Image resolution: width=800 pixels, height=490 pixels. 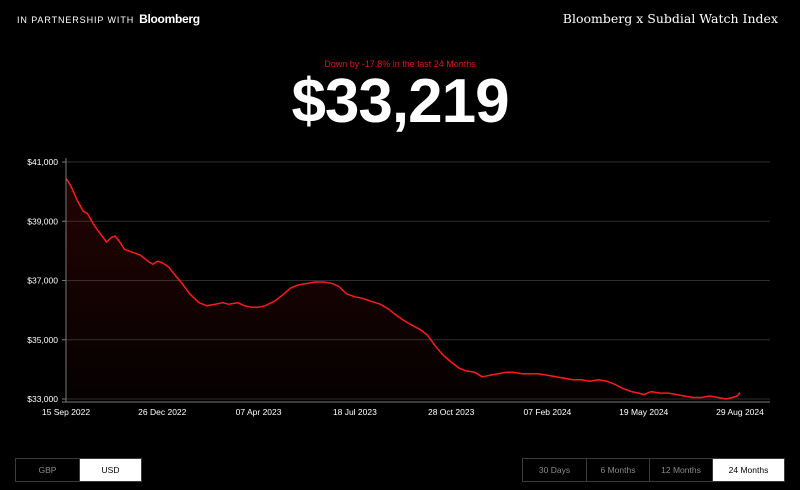 I want to click on change-summary: Down by -17.8% in the last 24 Months, so click(x=400, y=64).